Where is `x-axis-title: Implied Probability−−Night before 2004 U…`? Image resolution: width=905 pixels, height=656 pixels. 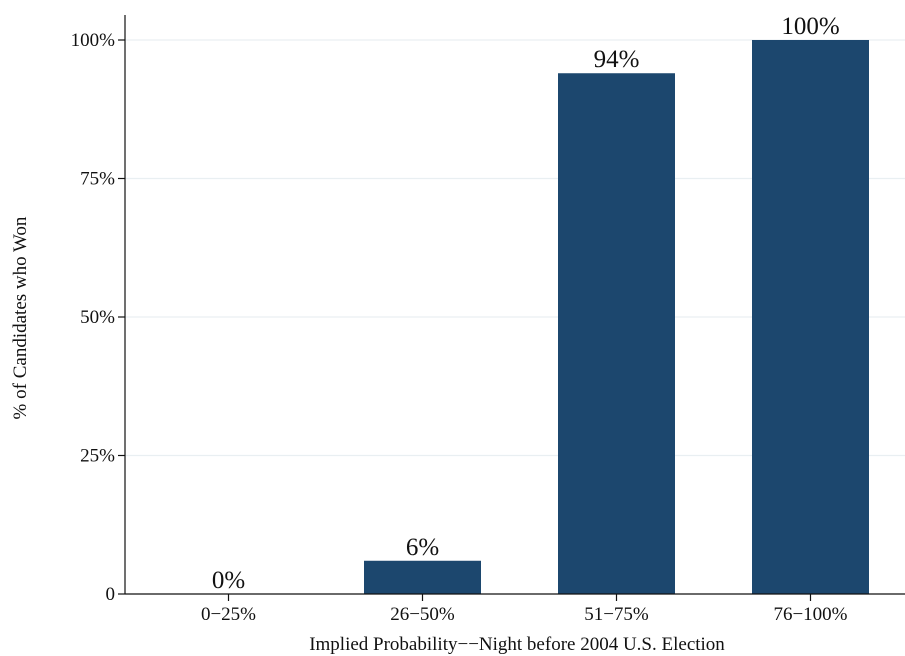
x-axis-title: Implied Probability−−Night before 2004 U… is located at coordinates (517, 644).